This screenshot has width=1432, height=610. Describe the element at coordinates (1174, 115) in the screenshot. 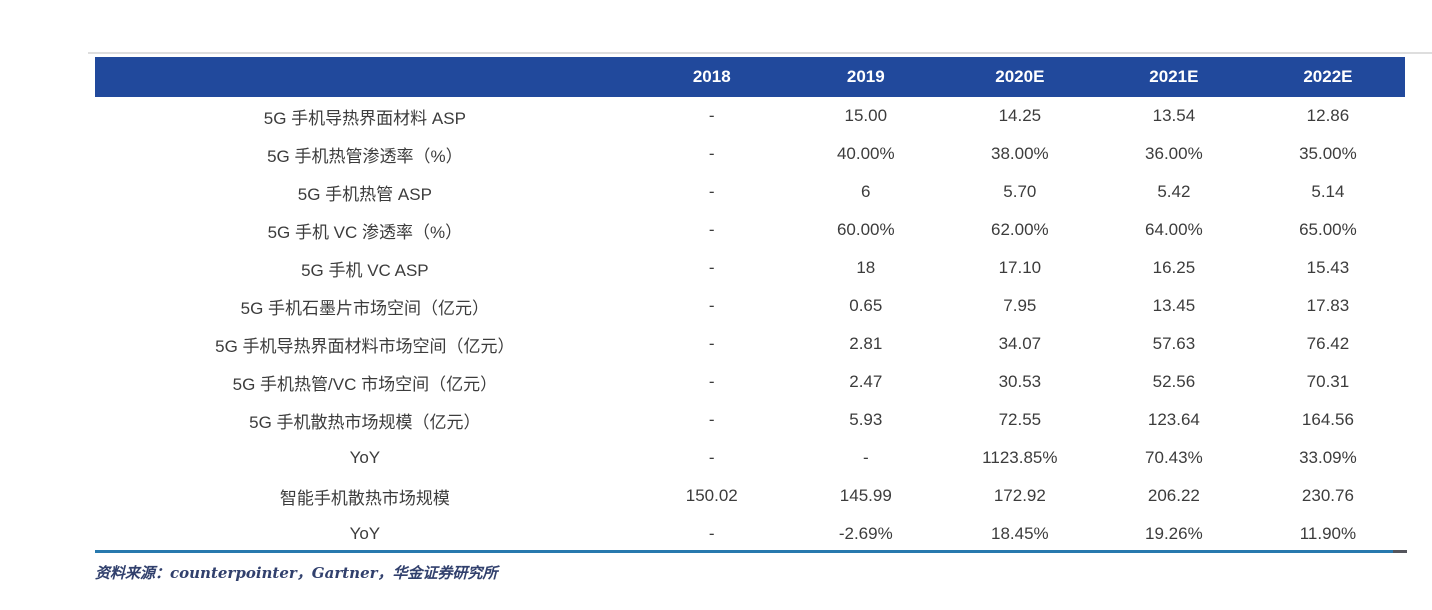

I see `cell-value: 13.54` at that location.